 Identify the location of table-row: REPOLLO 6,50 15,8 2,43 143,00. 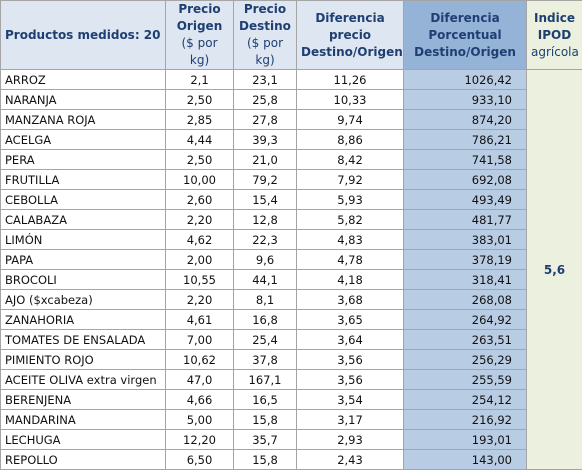
(291, 459).